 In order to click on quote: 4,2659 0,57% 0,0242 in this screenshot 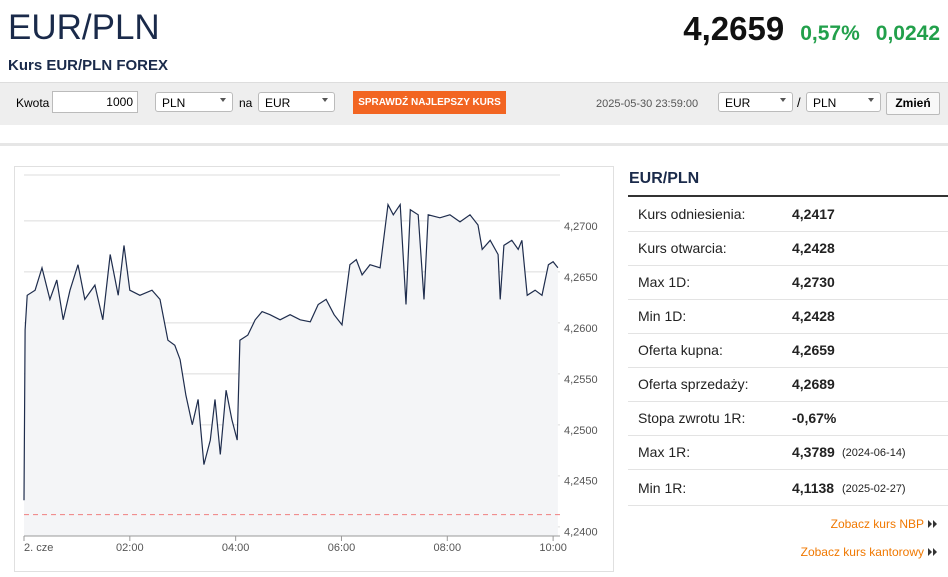, I will do `click(811, 29)`.